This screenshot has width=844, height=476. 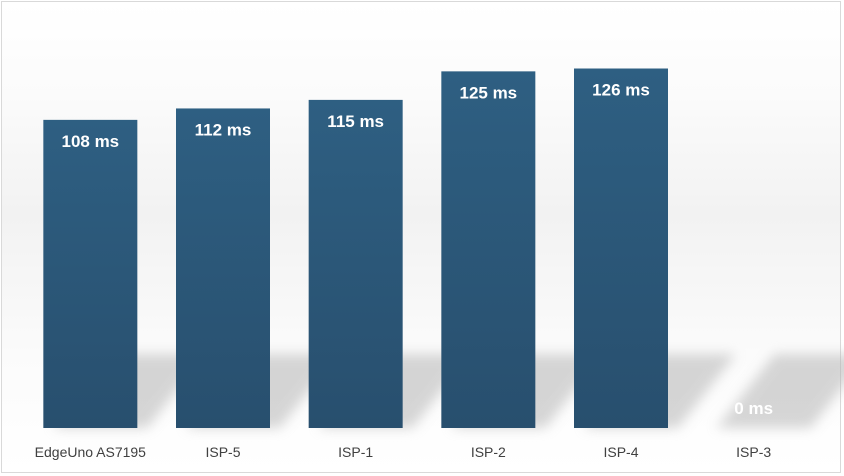 What do you see at coordinates (91, 452) in the screenshot?
I see `category-label: EdgeUno AS7195` at bounding box center [91, 452].